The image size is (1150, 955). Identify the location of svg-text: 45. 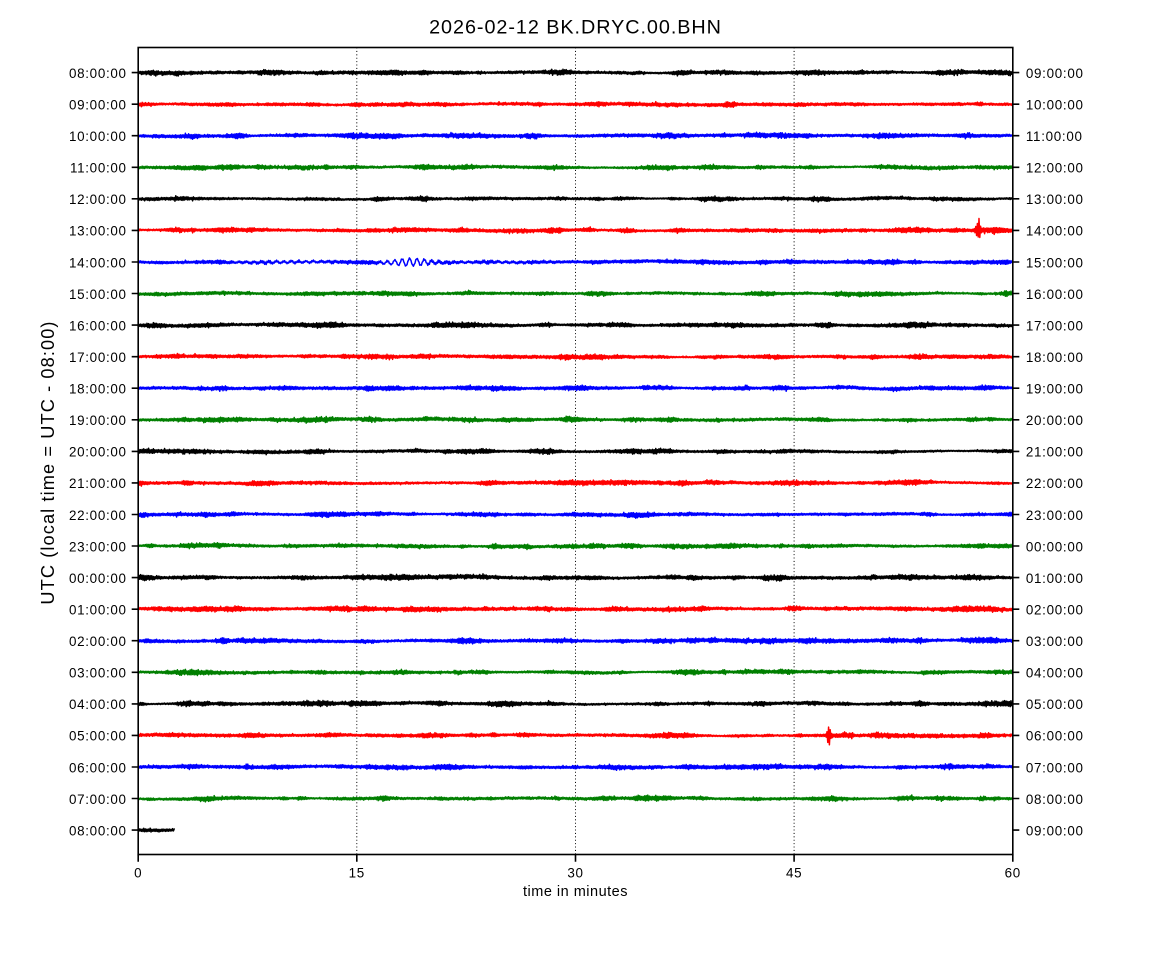
(794, 872).